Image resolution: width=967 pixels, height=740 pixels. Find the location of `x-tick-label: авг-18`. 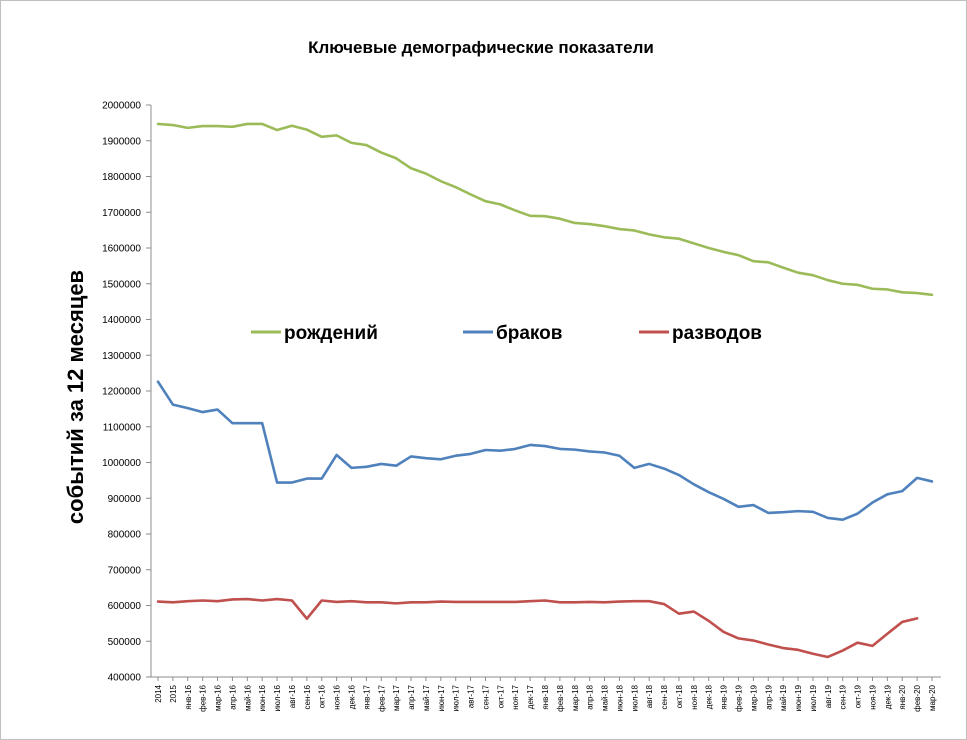

x-tick-label: авг-18 is located at coordinates (649, 696).